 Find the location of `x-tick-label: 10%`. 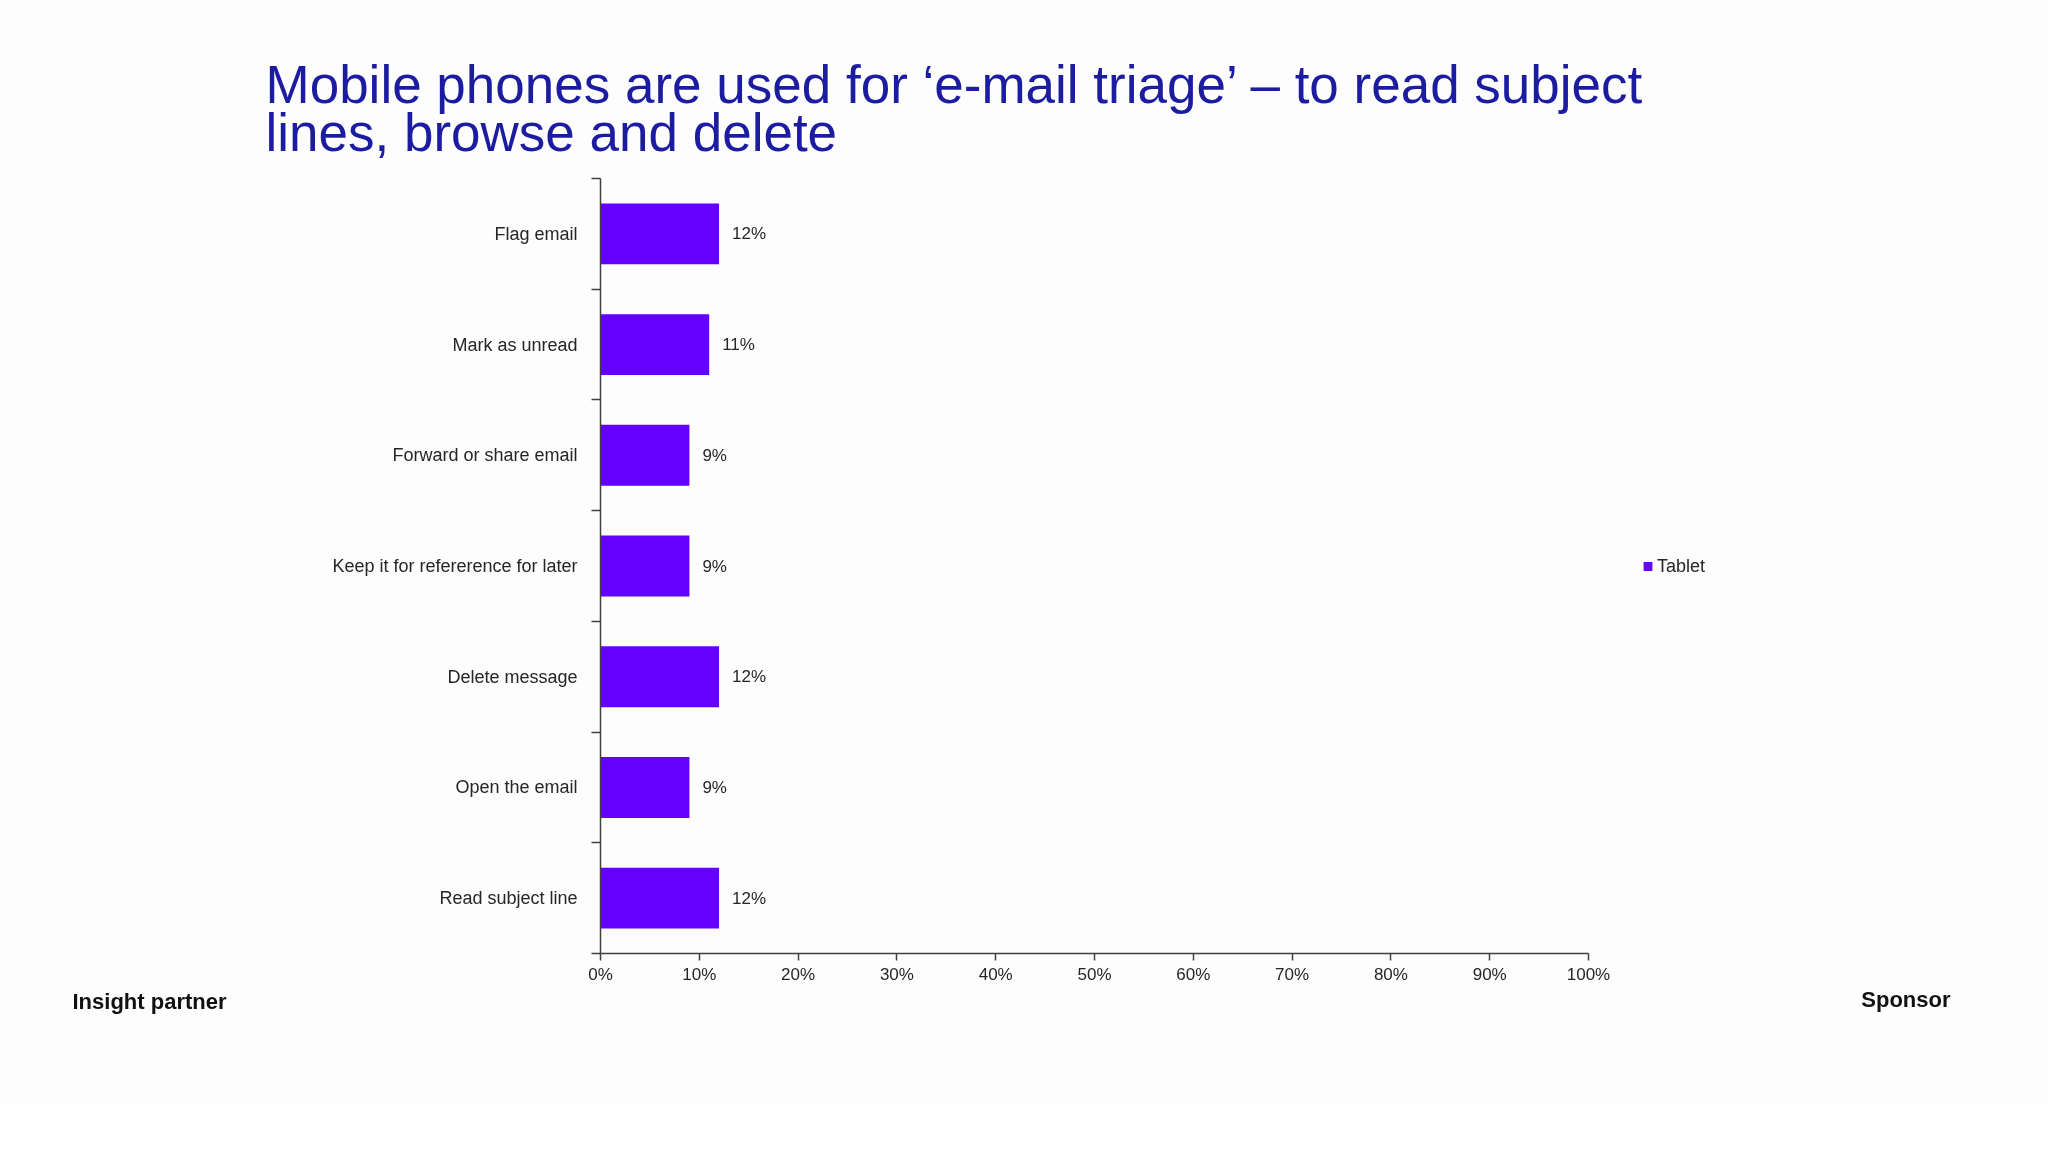

x-tick-label: 10% is located at coordinates (699, 974).